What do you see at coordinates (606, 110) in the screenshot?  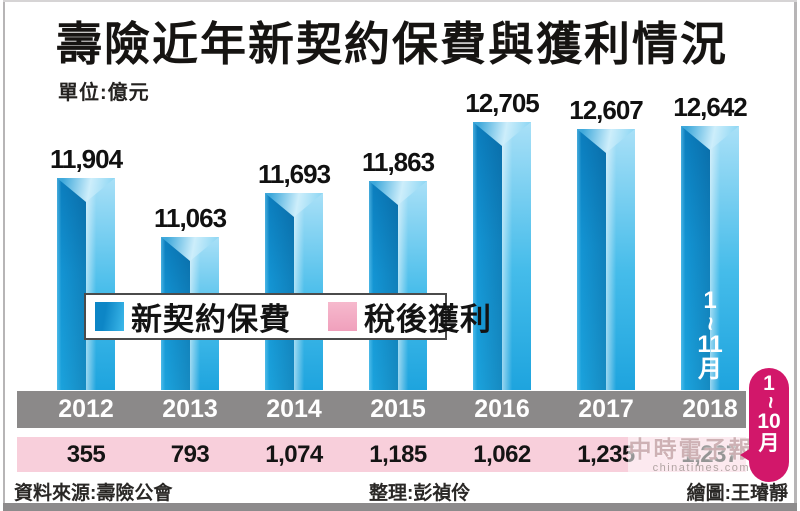 I see `bar-value-label: 12,607` at bounding box center [606, 110].